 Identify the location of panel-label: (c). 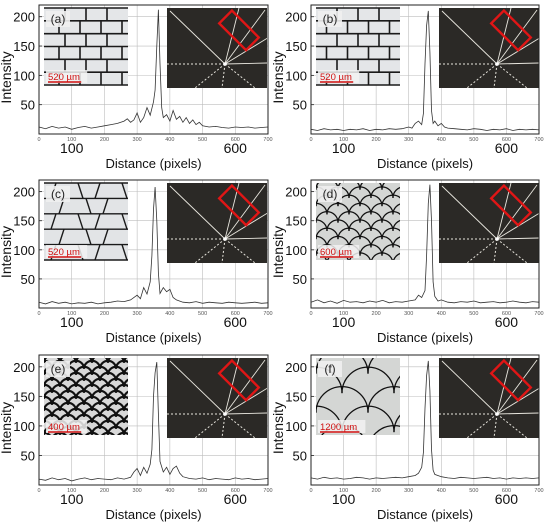
(58, 194).